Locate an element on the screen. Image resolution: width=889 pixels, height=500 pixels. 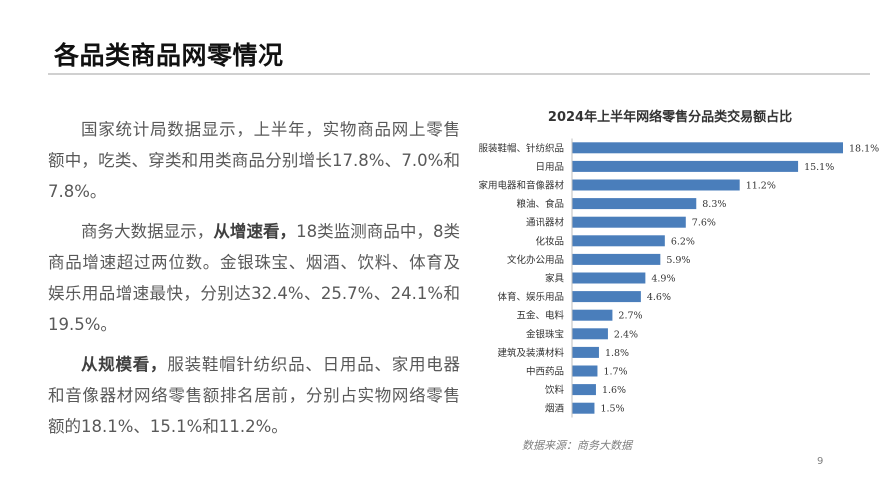
category-label: 通讯器材 is located at coordinates (545, 223).